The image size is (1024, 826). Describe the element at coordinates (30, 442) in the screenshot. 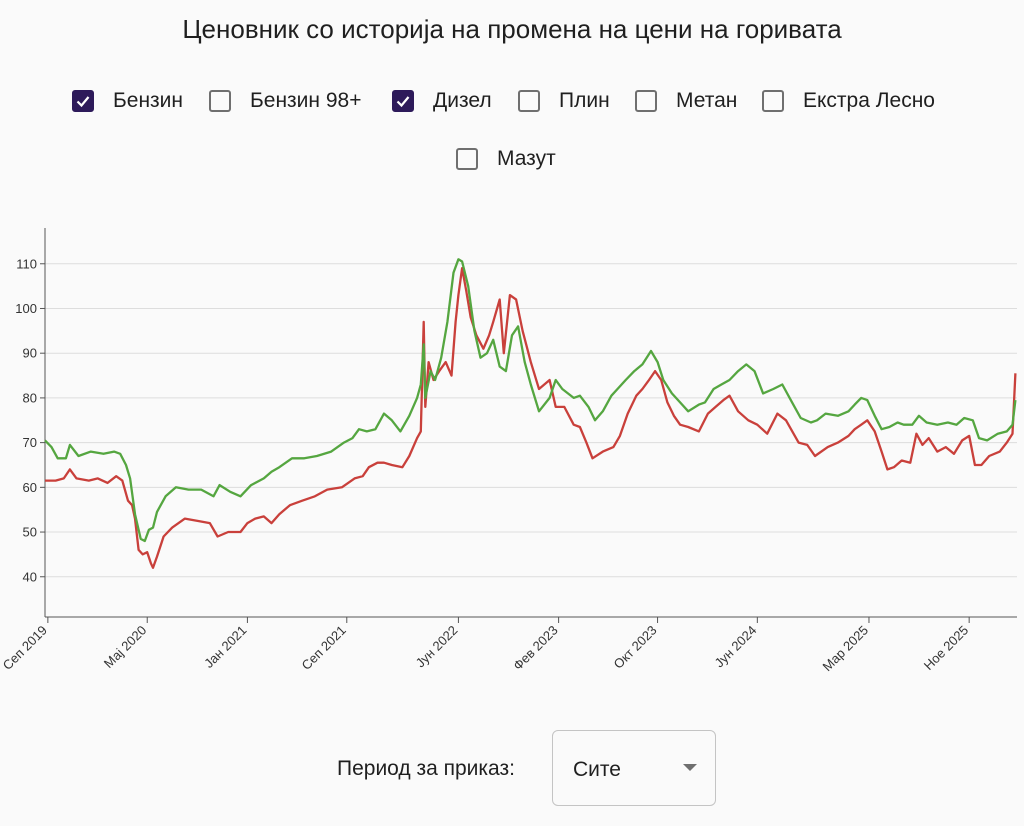

I see `y-tick-label: 70` at that location.